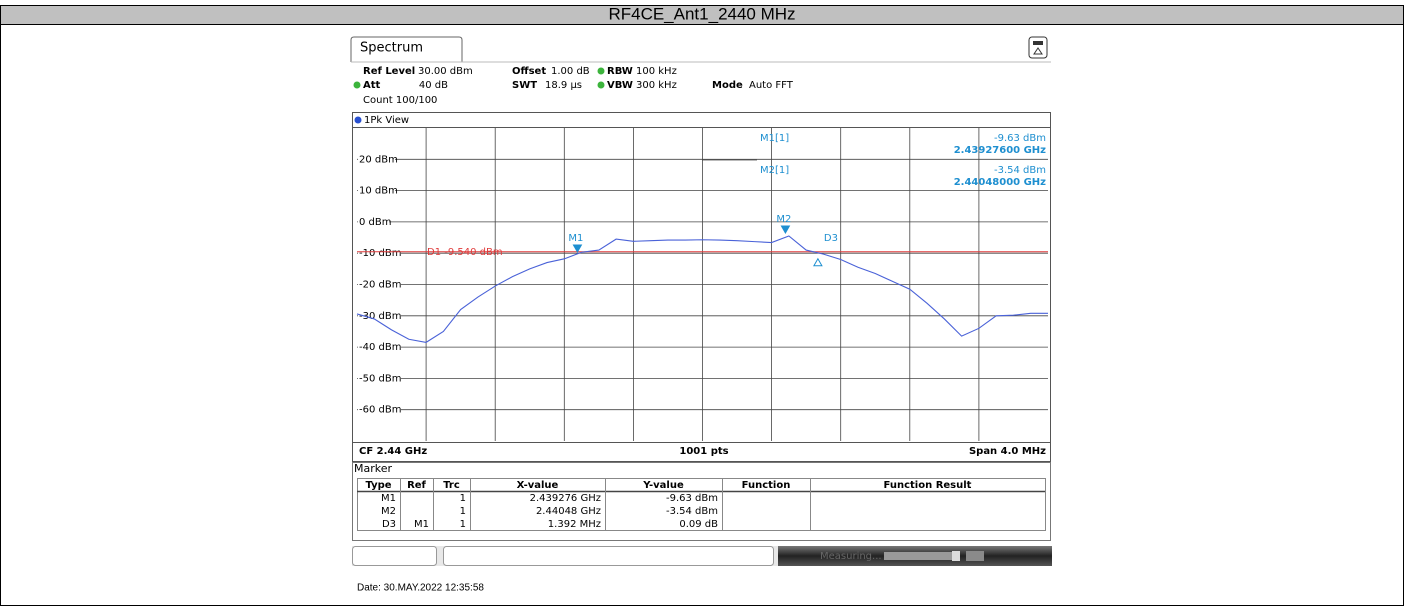 The image size is (1404, 606). I want to click on marker-y: -9.63 dBm, so click(1020, 138).